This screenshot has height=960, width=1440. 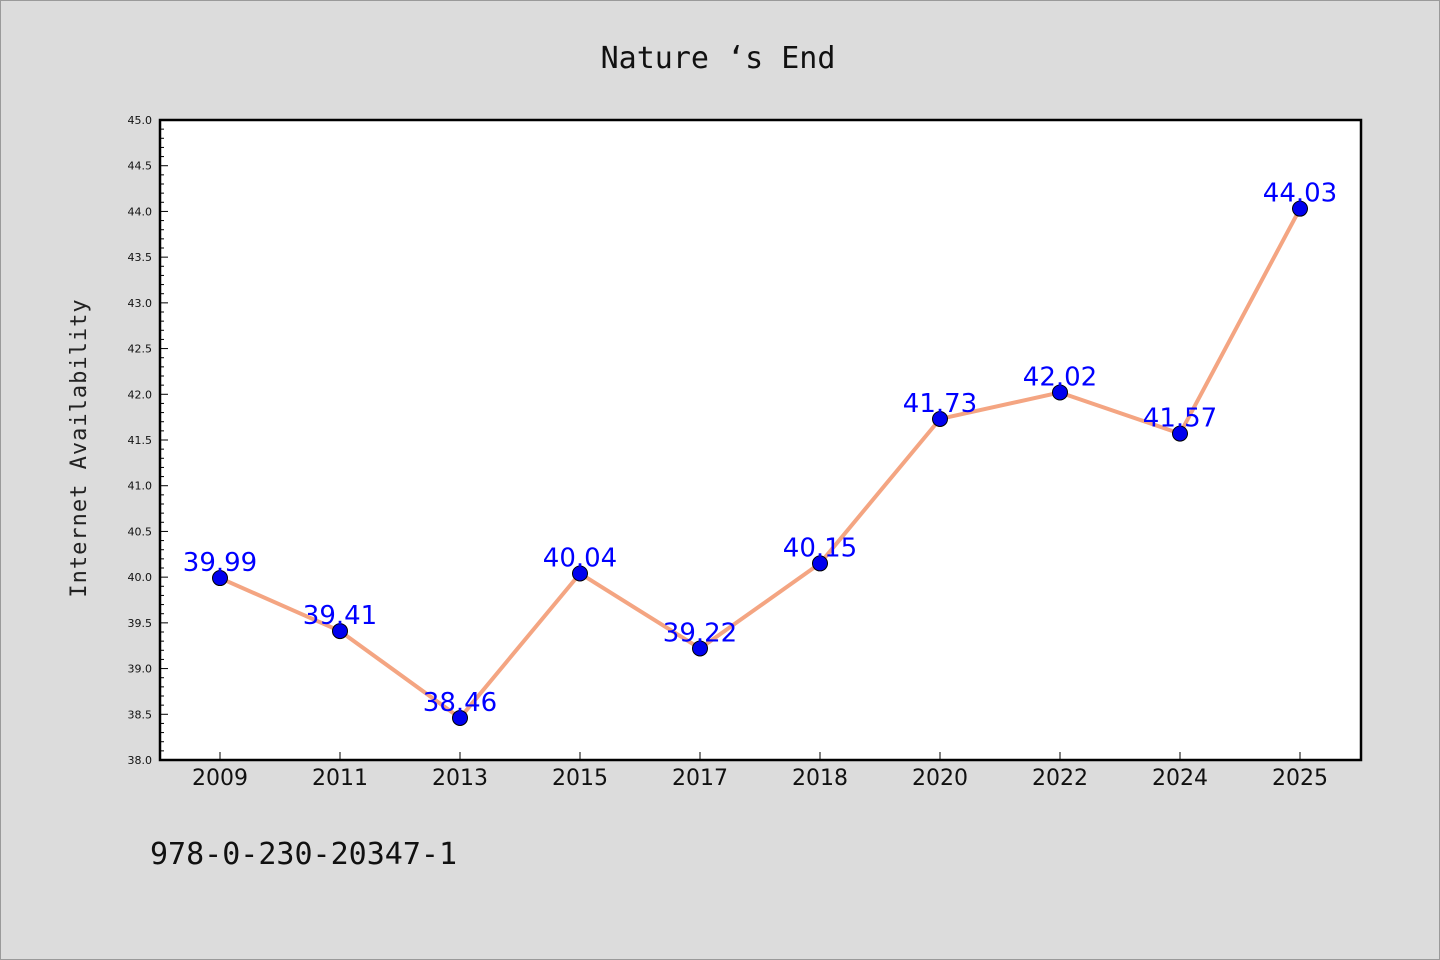 What do you see at coordinates (140, 394) in the screenshot?
I see `y-tick-label: 42.0` at bounding box center [140, 394].